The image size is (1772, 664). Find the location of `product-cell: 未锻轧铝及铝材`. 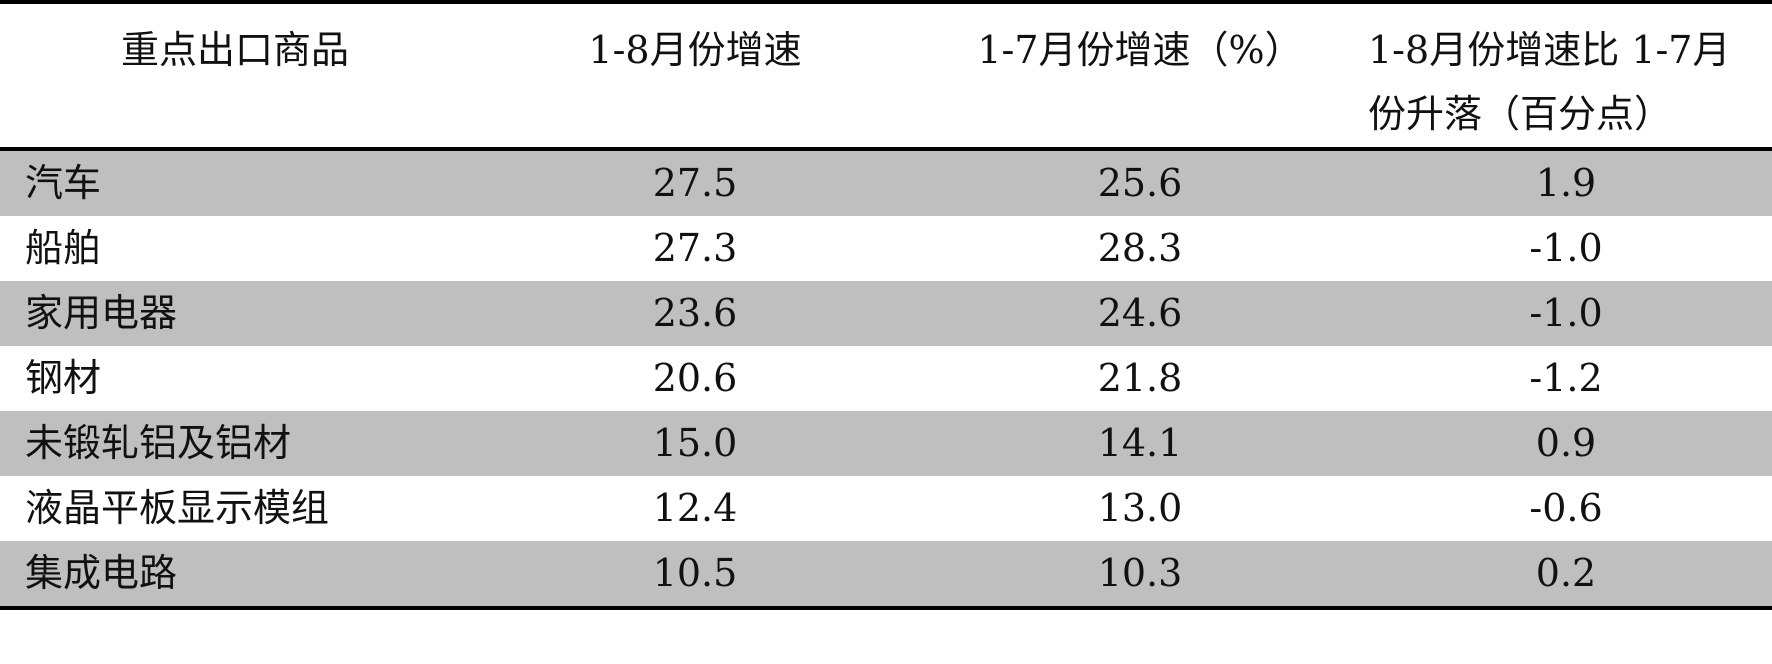

product-cell: 未锻轧铝及铝材 is located at coordinates (158, 443).